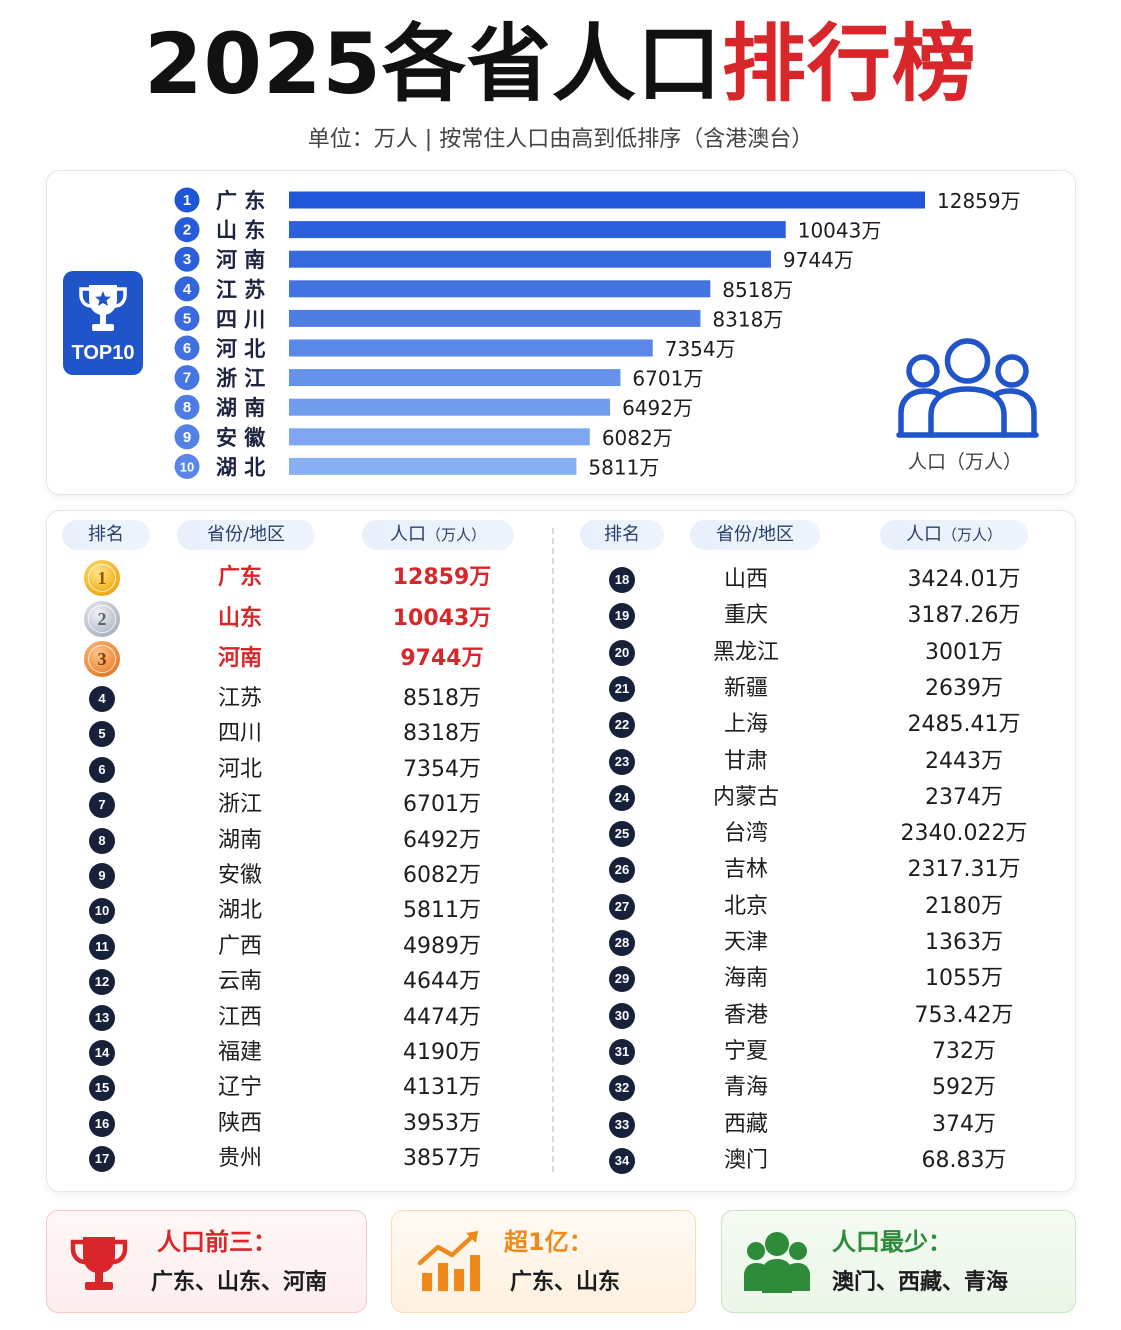 This screenshot has width=1121, height=1330. What do you see at coordinates (967, 388) in the screenshot?
I see `people-icon` at bounding box center [967, 388].